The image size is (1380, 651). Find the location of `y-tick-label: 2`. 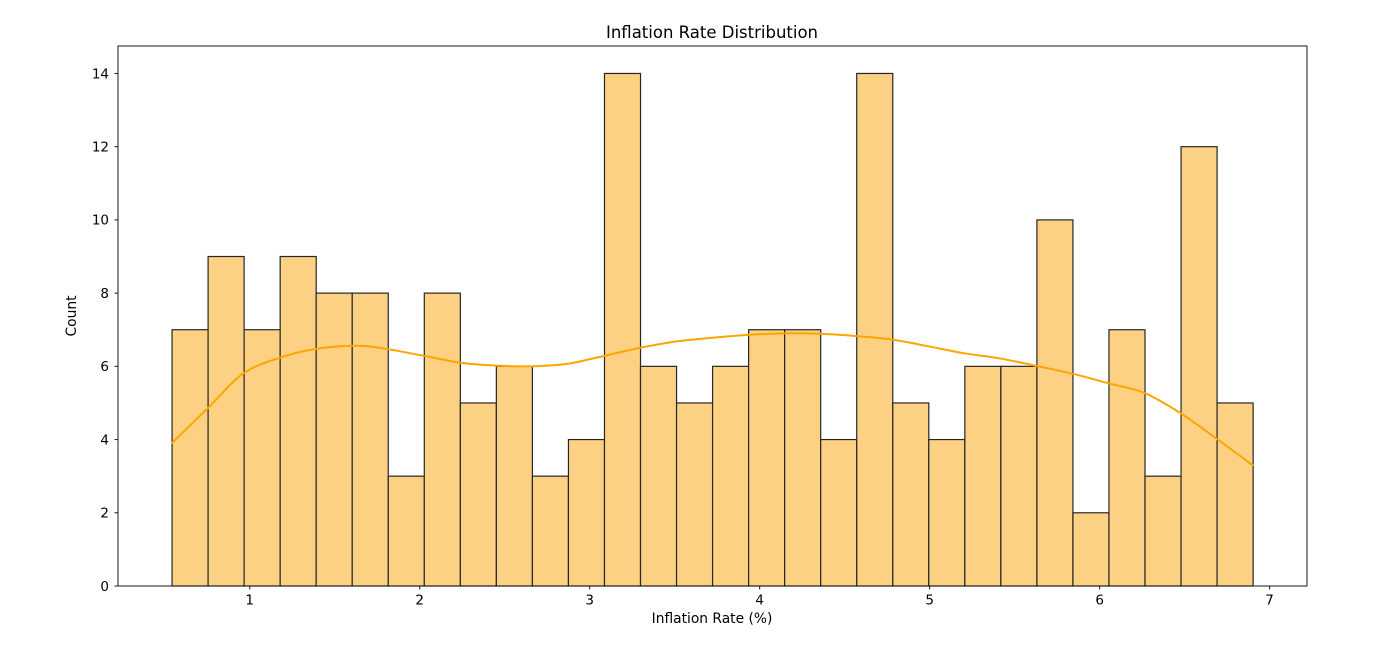

y-tick-label: 2 is located at coordinates (104, 514).